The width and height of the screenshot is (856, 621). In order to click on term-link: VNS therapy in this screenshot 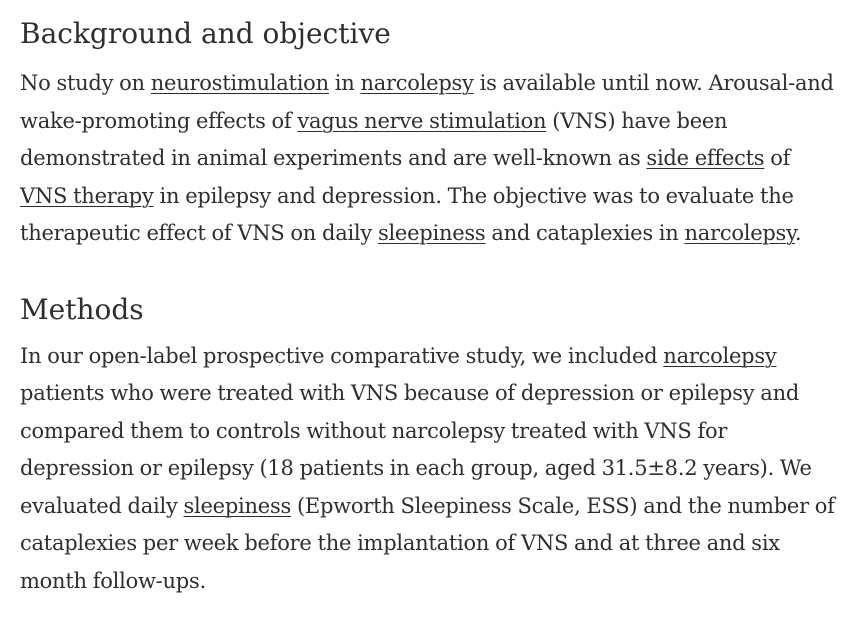, I will do `click(87, 195)`.